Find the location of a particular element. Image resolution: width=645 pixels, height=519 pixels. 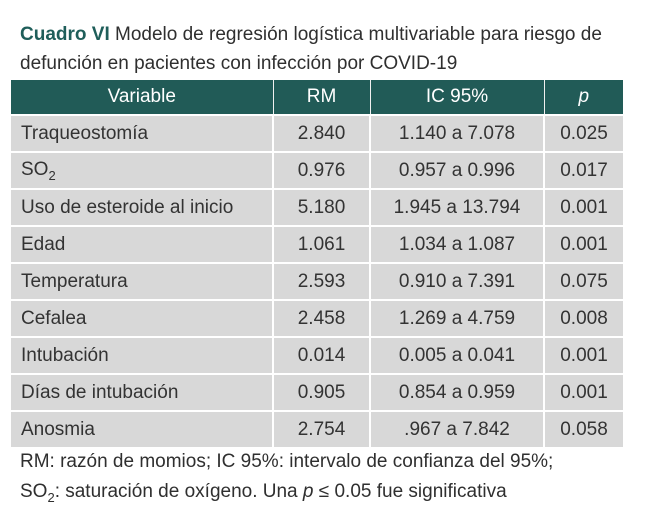

table-row: Intubación 0.014 0.005 a 0.041 0.001 is located at coordinates (317, 355).